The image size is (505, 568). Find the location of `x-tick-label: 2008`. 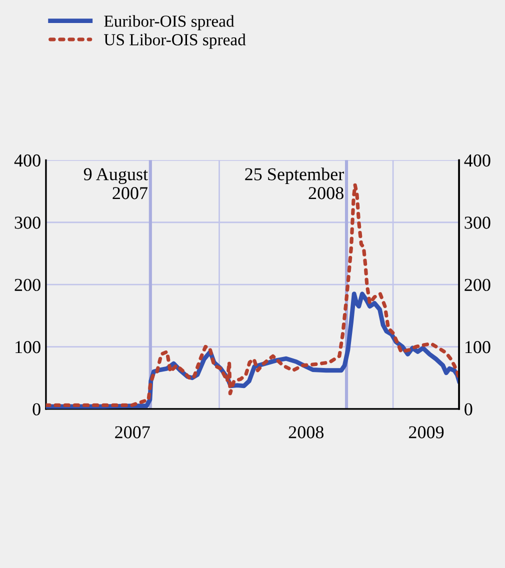

x-tick-label: 2008 is located at coordinates (306, 432).